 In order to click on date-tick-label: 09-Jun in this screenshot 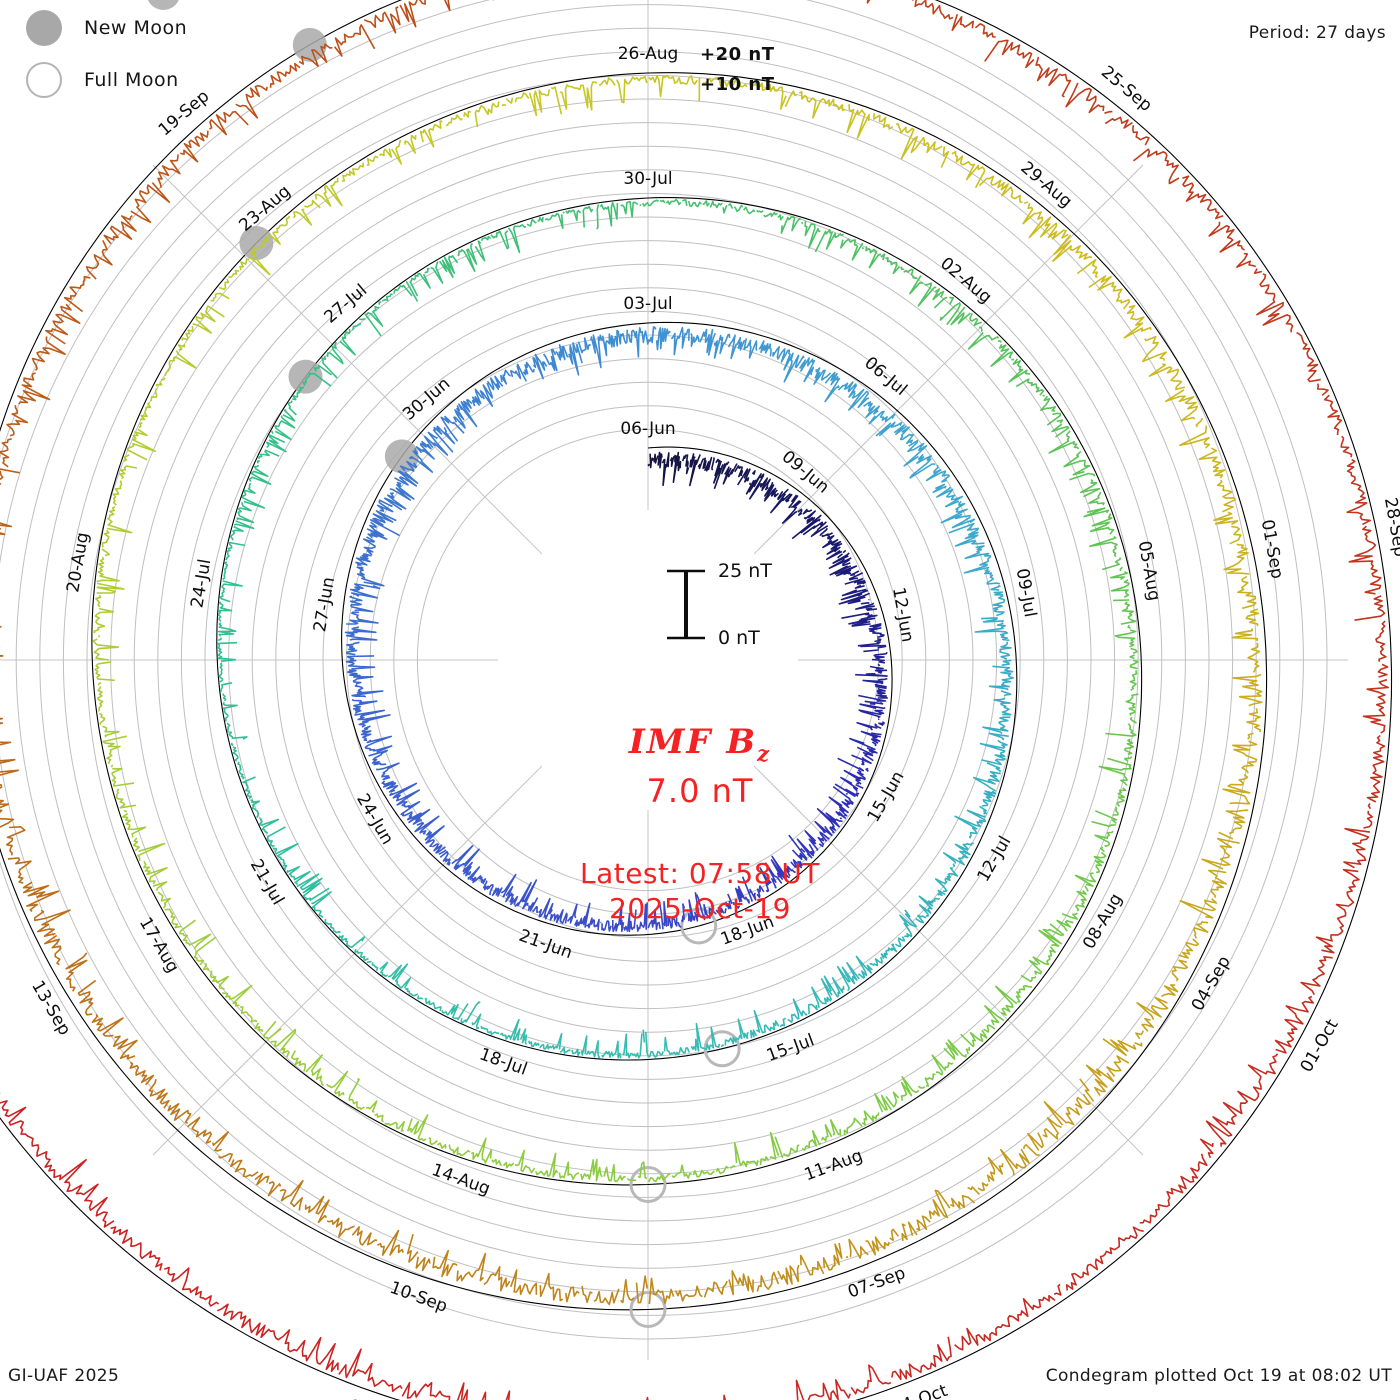, I will do `click(805, 472)`.